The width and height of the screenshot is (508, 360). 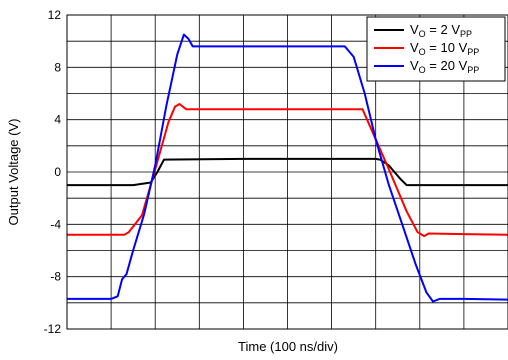 What do you see at coordinates (57, 67) in the screenshot?
I see `y-tick-label: 8` at bounding box center [57, 67].